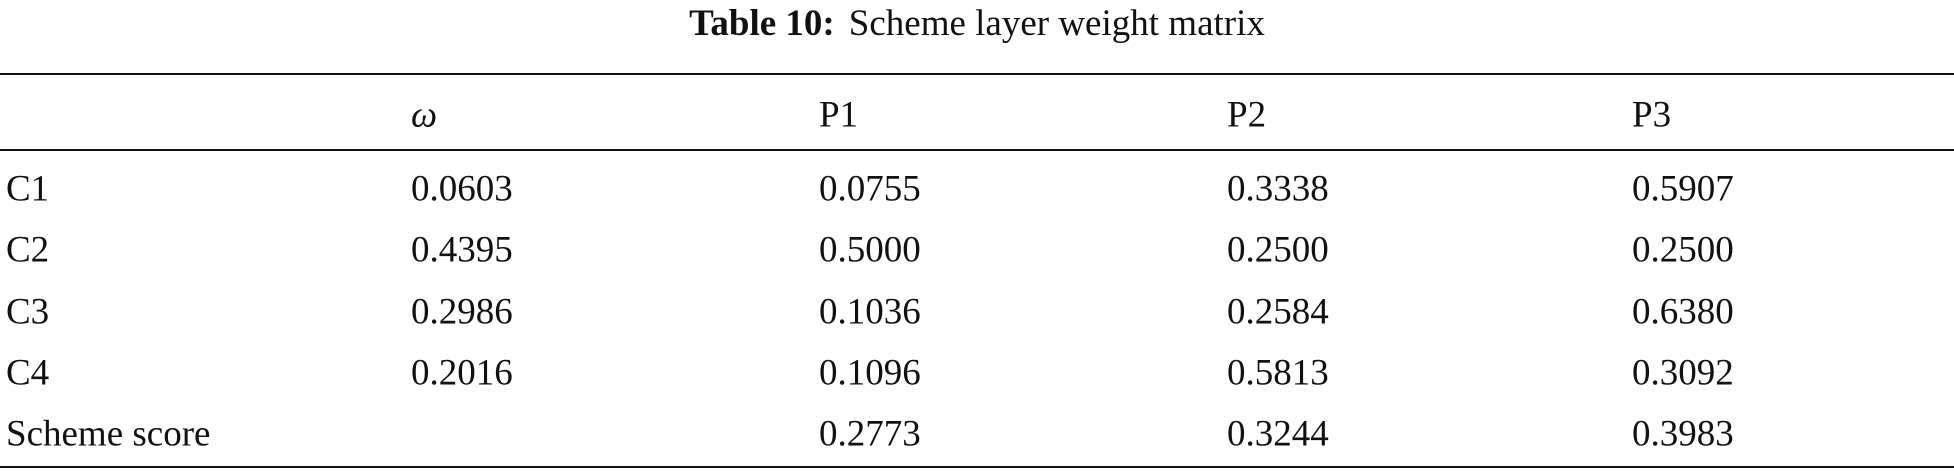 The width and height of the screenshot is (1954, 475). I want to click on caption-title: Scheme layer weight matrix, so click(1056, 23).